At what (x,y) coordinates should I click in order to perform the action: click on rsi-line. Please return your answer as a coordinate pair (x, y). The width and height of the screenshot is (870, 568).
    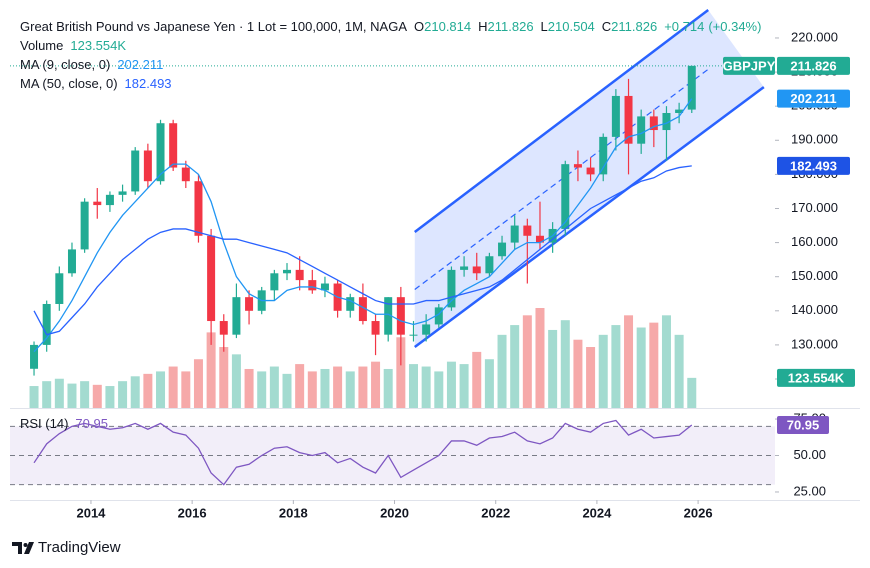
    Looking at the image, I should click on (363, 452).